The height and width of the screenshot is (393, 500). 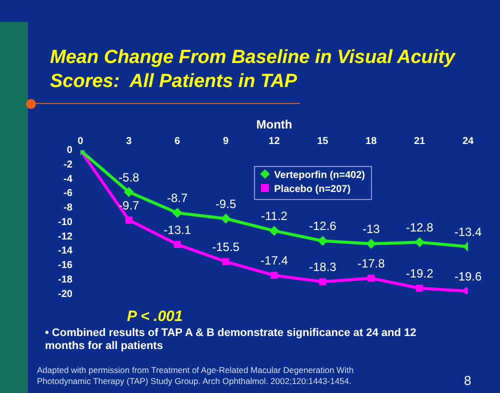 I want to click on data-label: -13.4, so click(x=468, y=231).